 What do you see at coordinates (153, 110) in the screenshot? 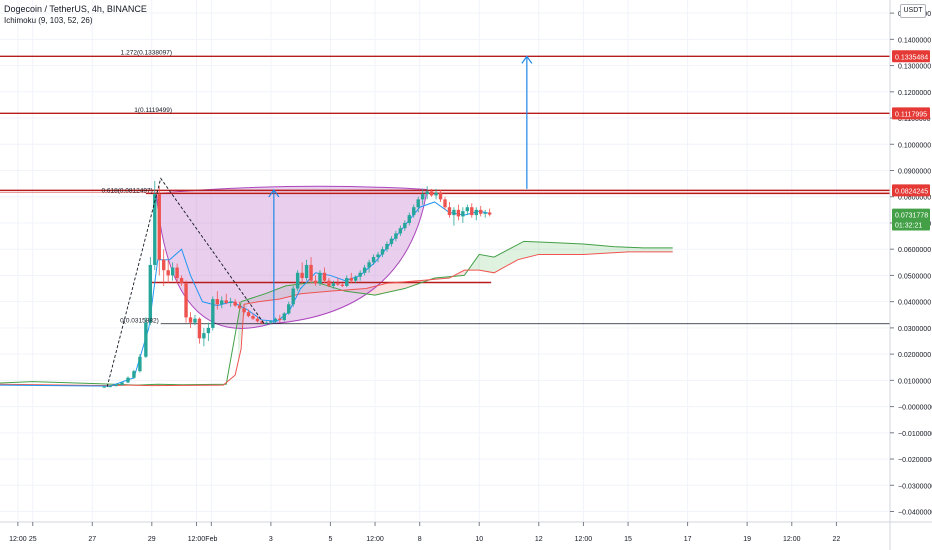
I see `fib-level-label: 1(0.1119499)` at bounding box center [153, 110].